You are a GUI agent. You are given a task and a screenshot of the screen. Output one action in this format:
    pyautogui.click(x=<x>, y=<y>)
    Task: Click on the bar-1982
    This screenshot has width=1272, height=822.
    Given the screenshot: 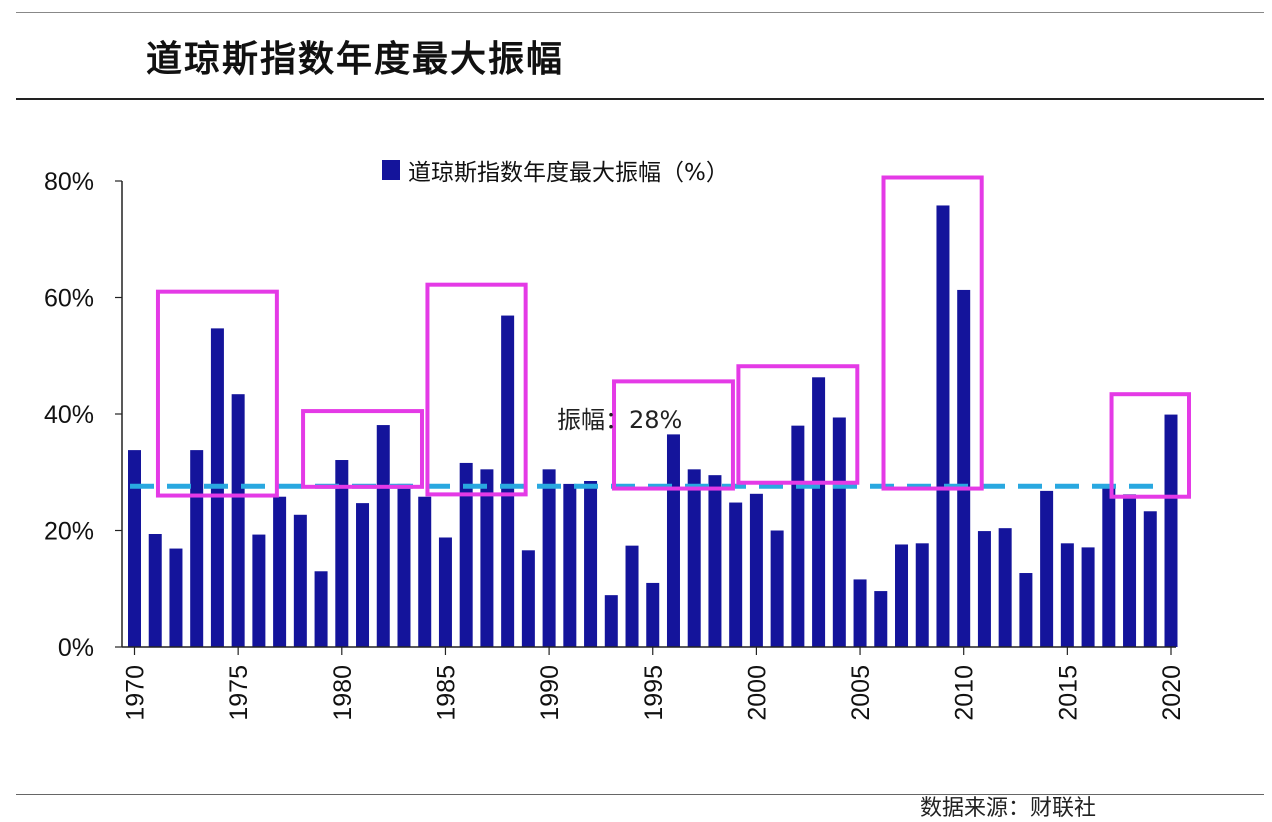 What is the action you would take?
    pyautogui.click(x=383, y=536)
    